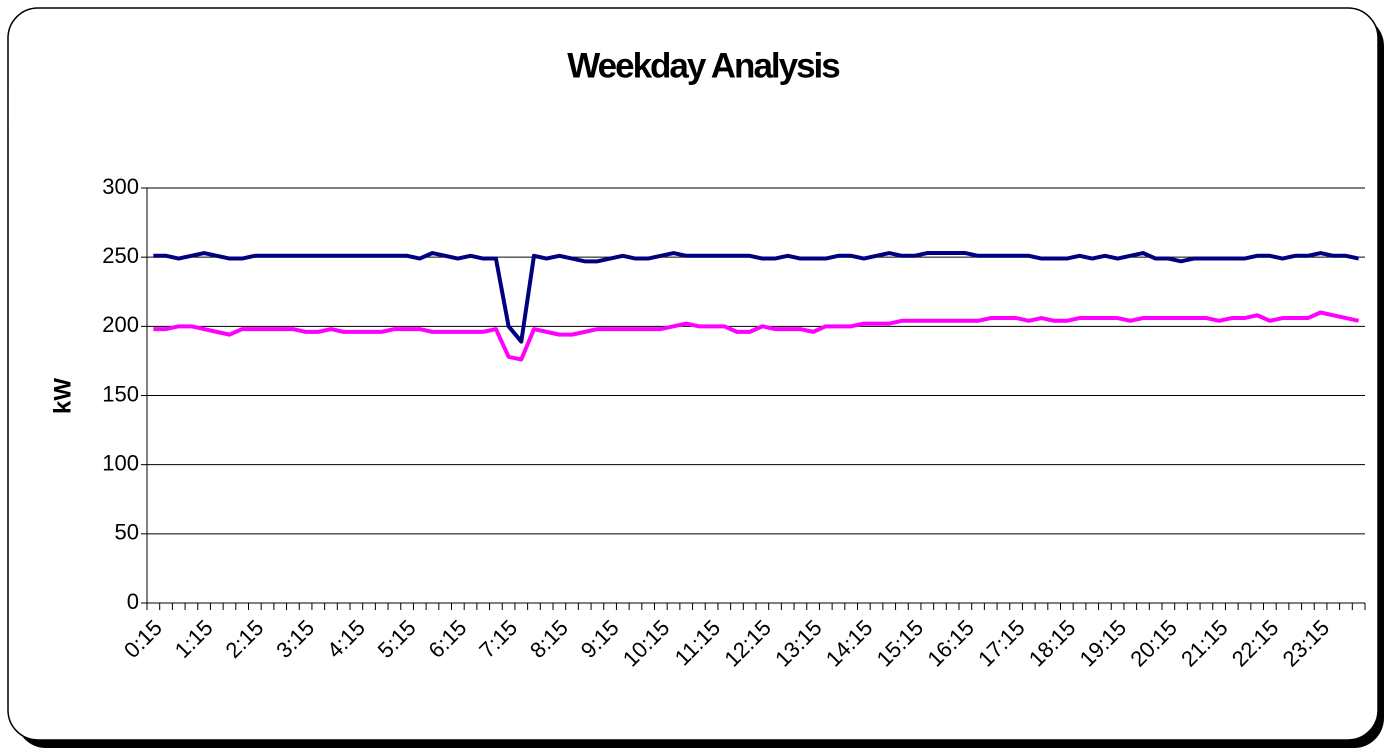  I want to click on y-tick-label: 200, so click(120, 324).